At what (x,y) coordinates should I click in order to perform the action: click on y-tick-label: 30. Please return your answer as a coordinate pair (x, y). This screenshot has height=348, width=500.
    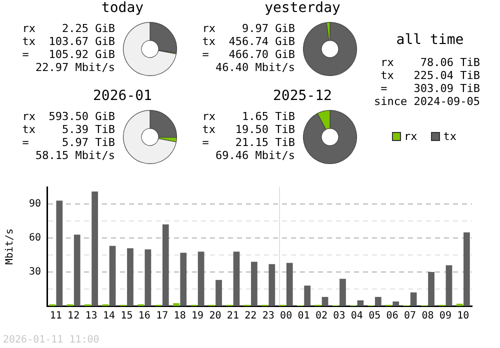
    Looking at the image, I should click on (34, 272).